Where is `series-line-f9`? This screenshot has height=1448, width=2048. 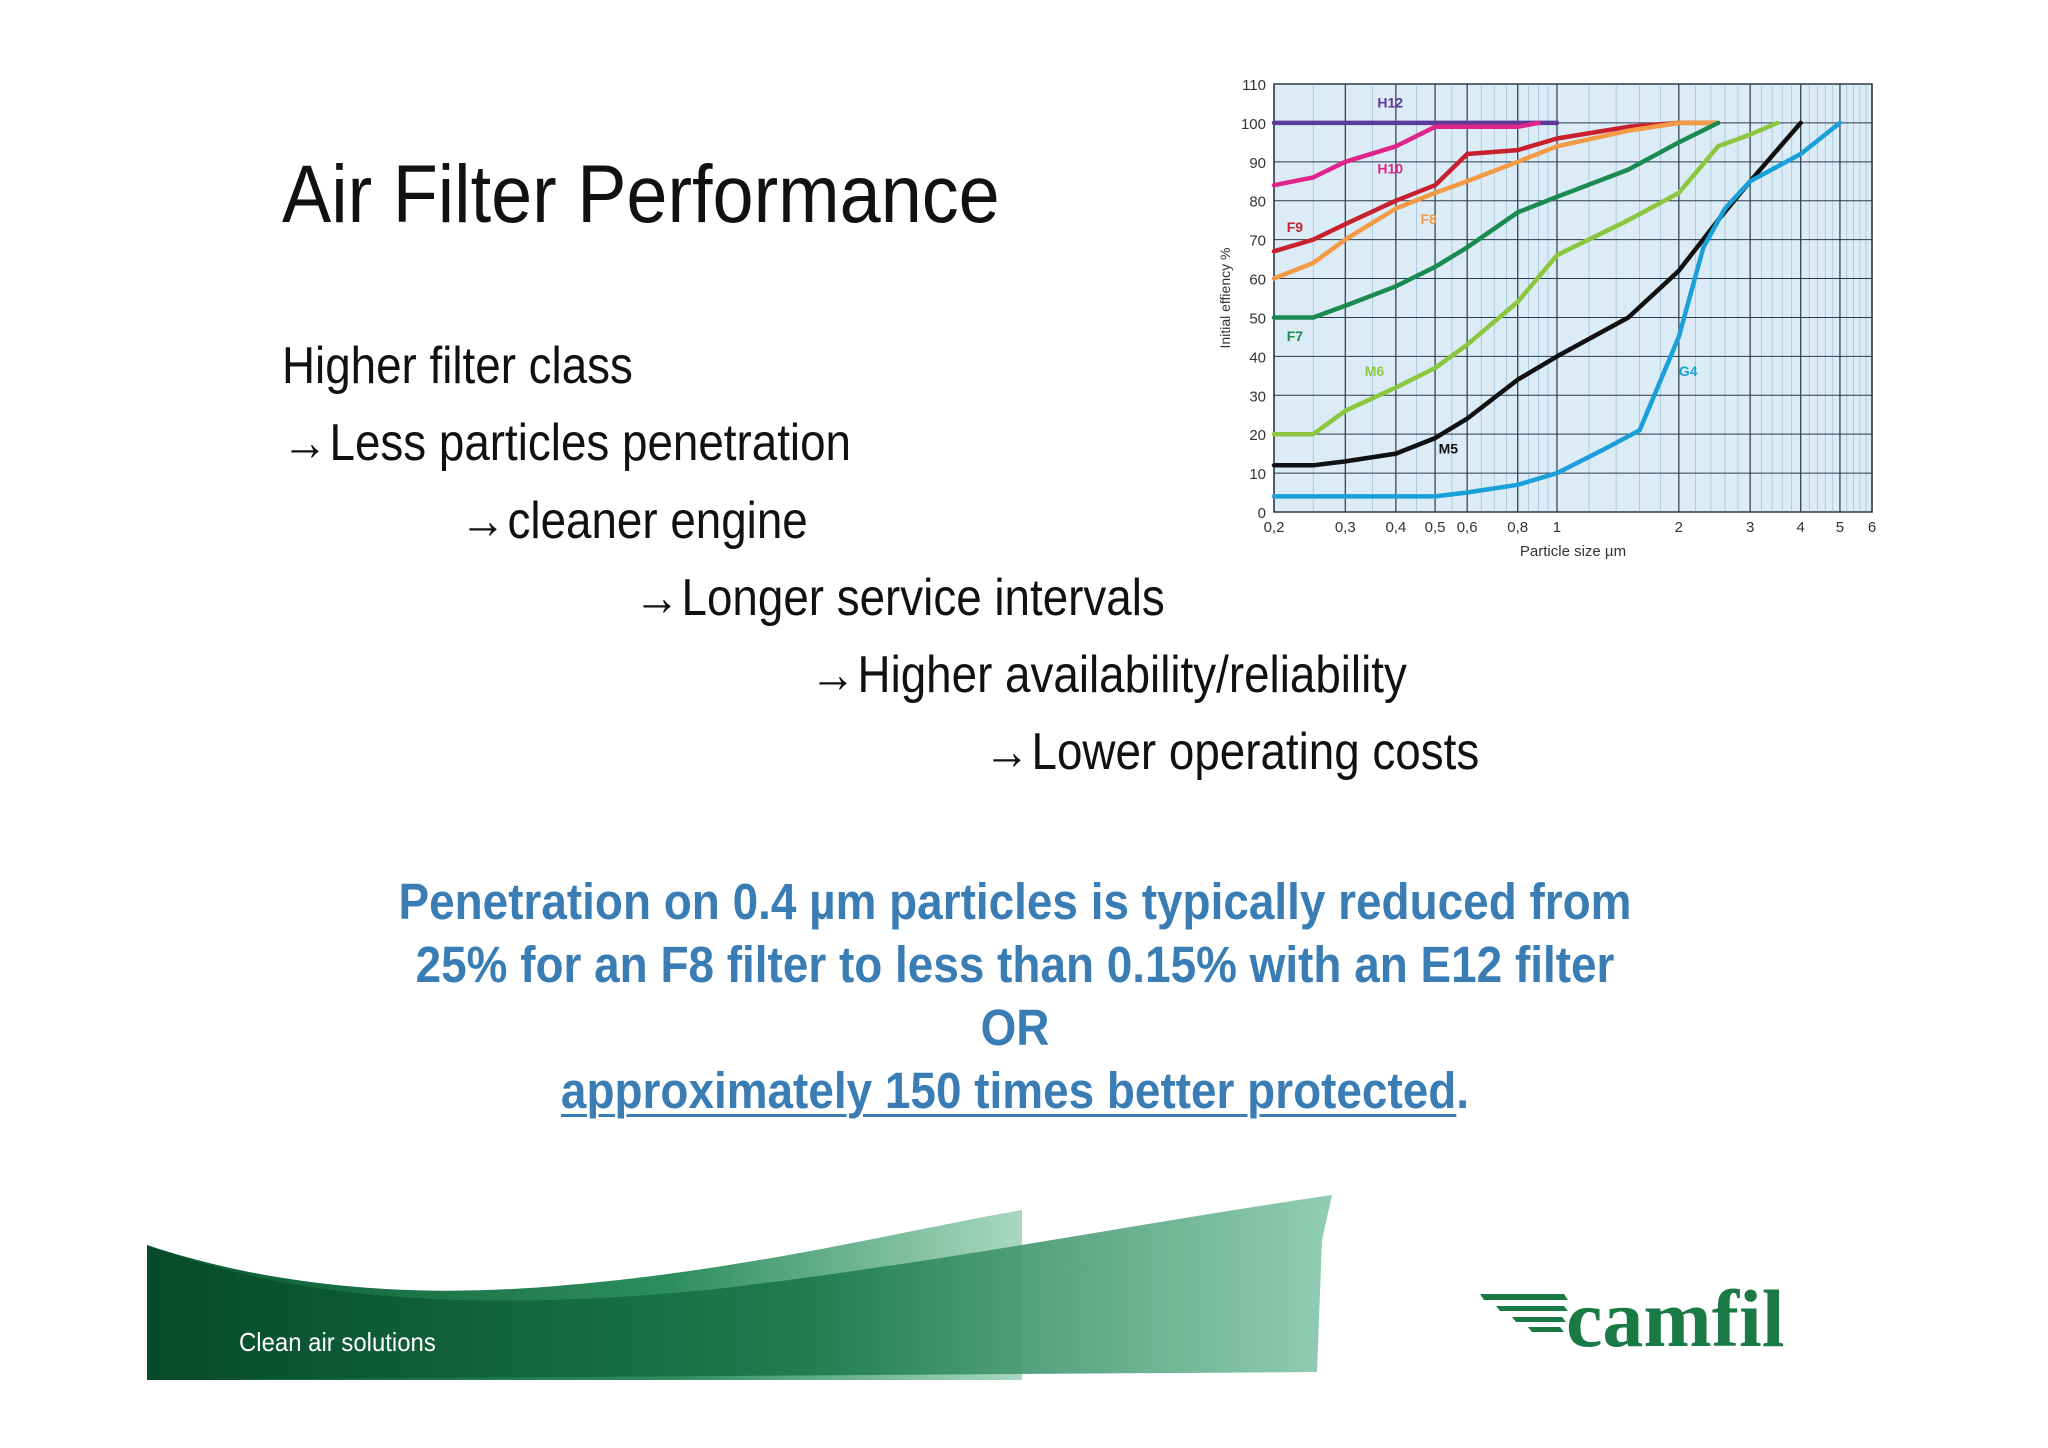
series-line-f9 is located at coordinates (1496, 187).